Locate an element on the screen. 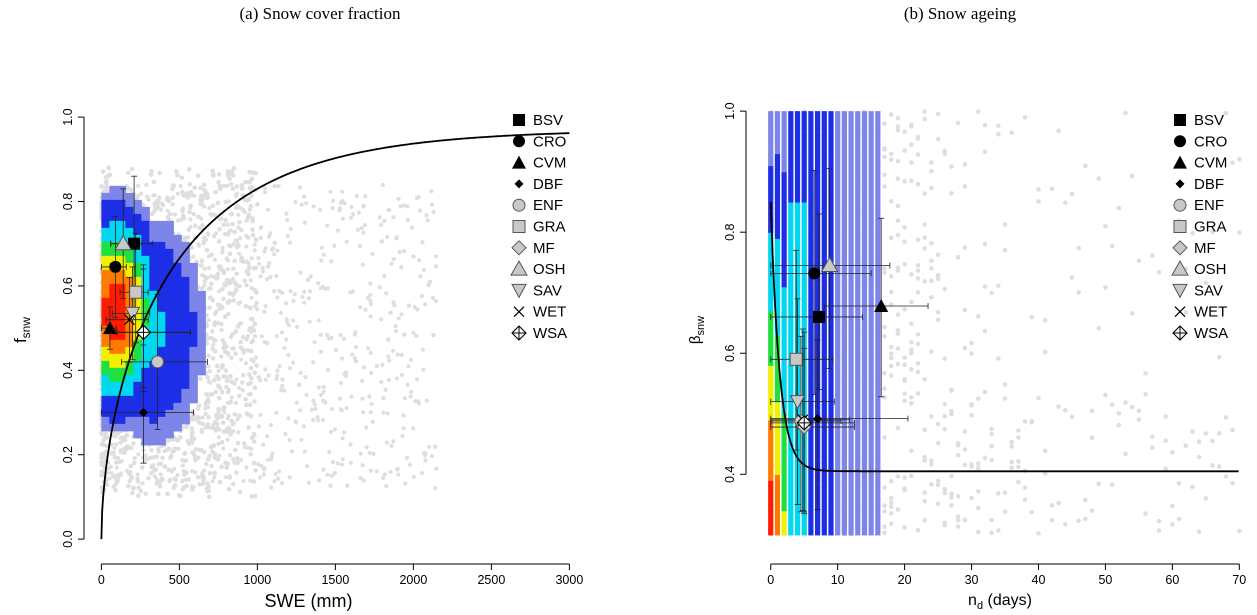  panel-a-point-bsv is located at coordinates (134, 243).